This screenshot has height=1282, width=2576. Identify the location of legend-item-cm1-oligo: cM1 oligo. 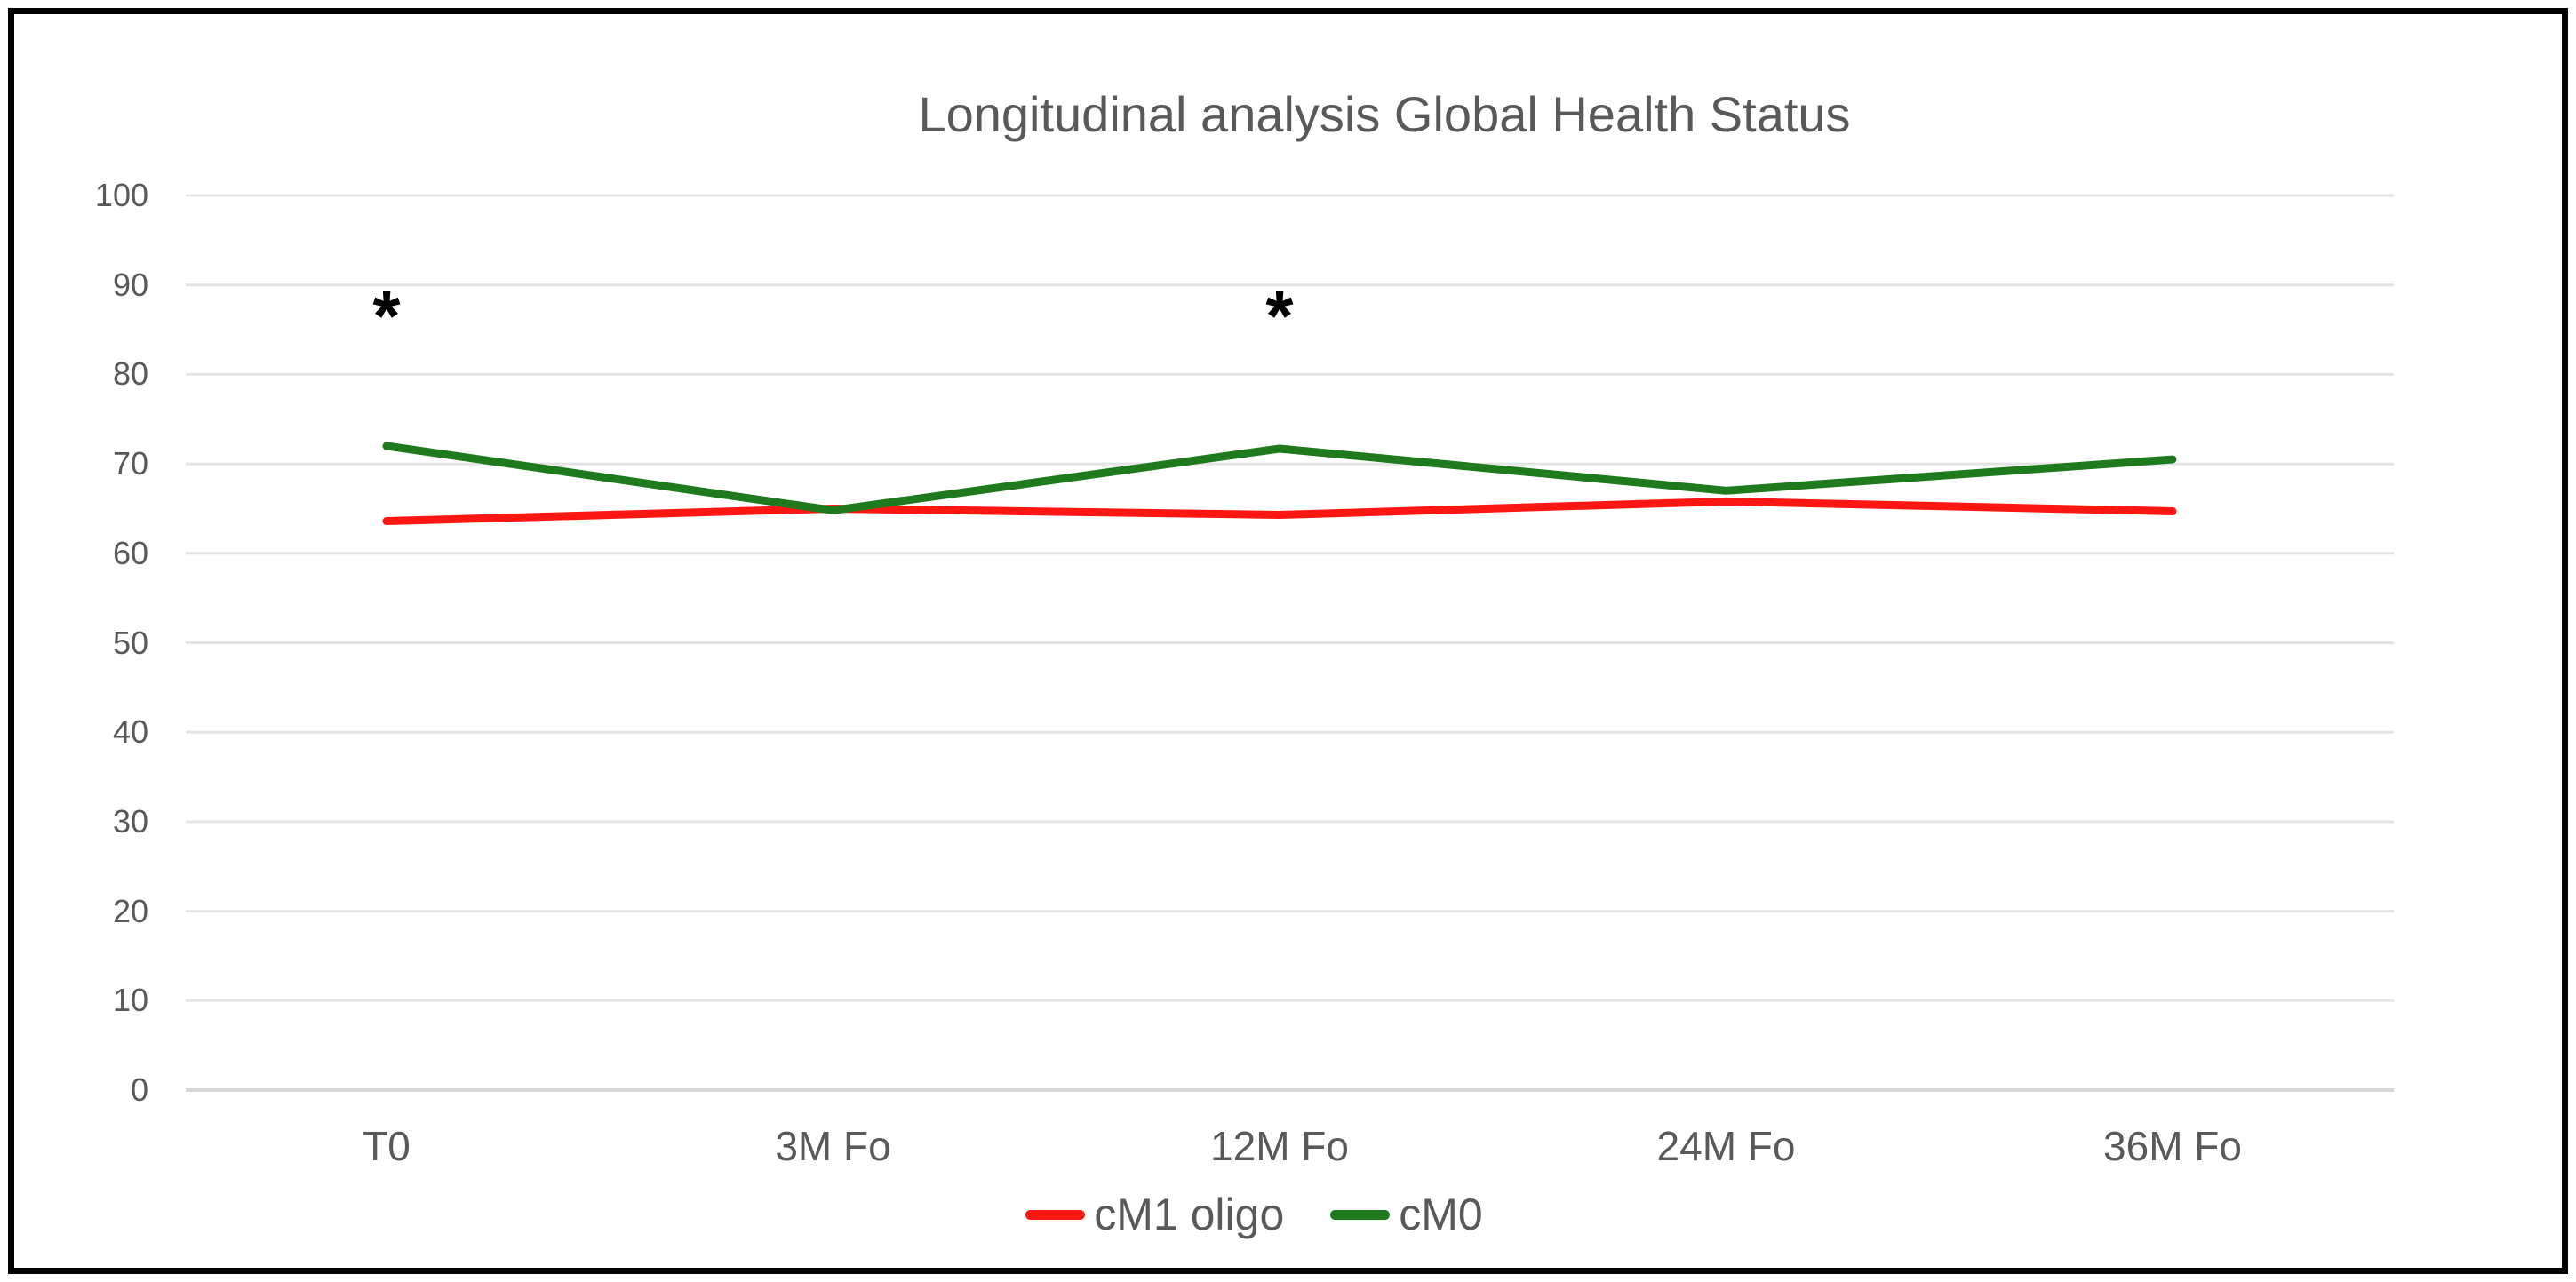
(1154, 1215).